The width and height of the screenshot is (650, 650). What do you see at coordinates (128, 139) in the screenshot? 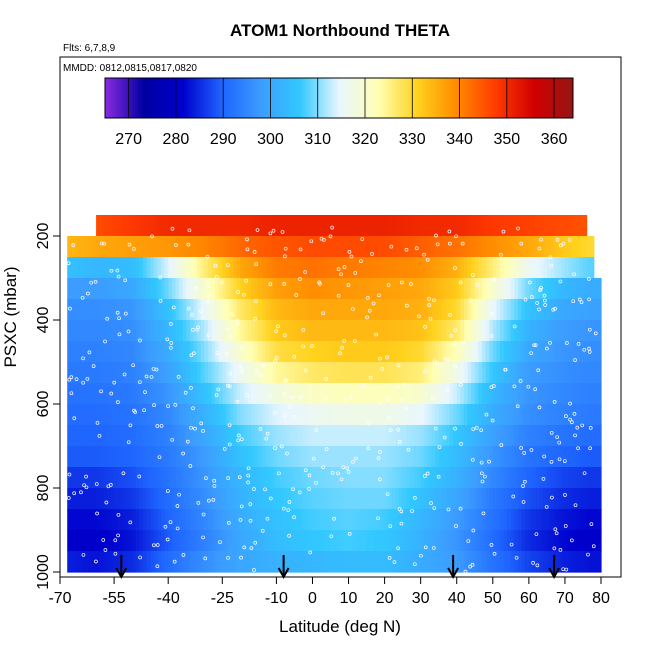
I see `colorbar-tick-label: 270` at bounding box center [128, 139].